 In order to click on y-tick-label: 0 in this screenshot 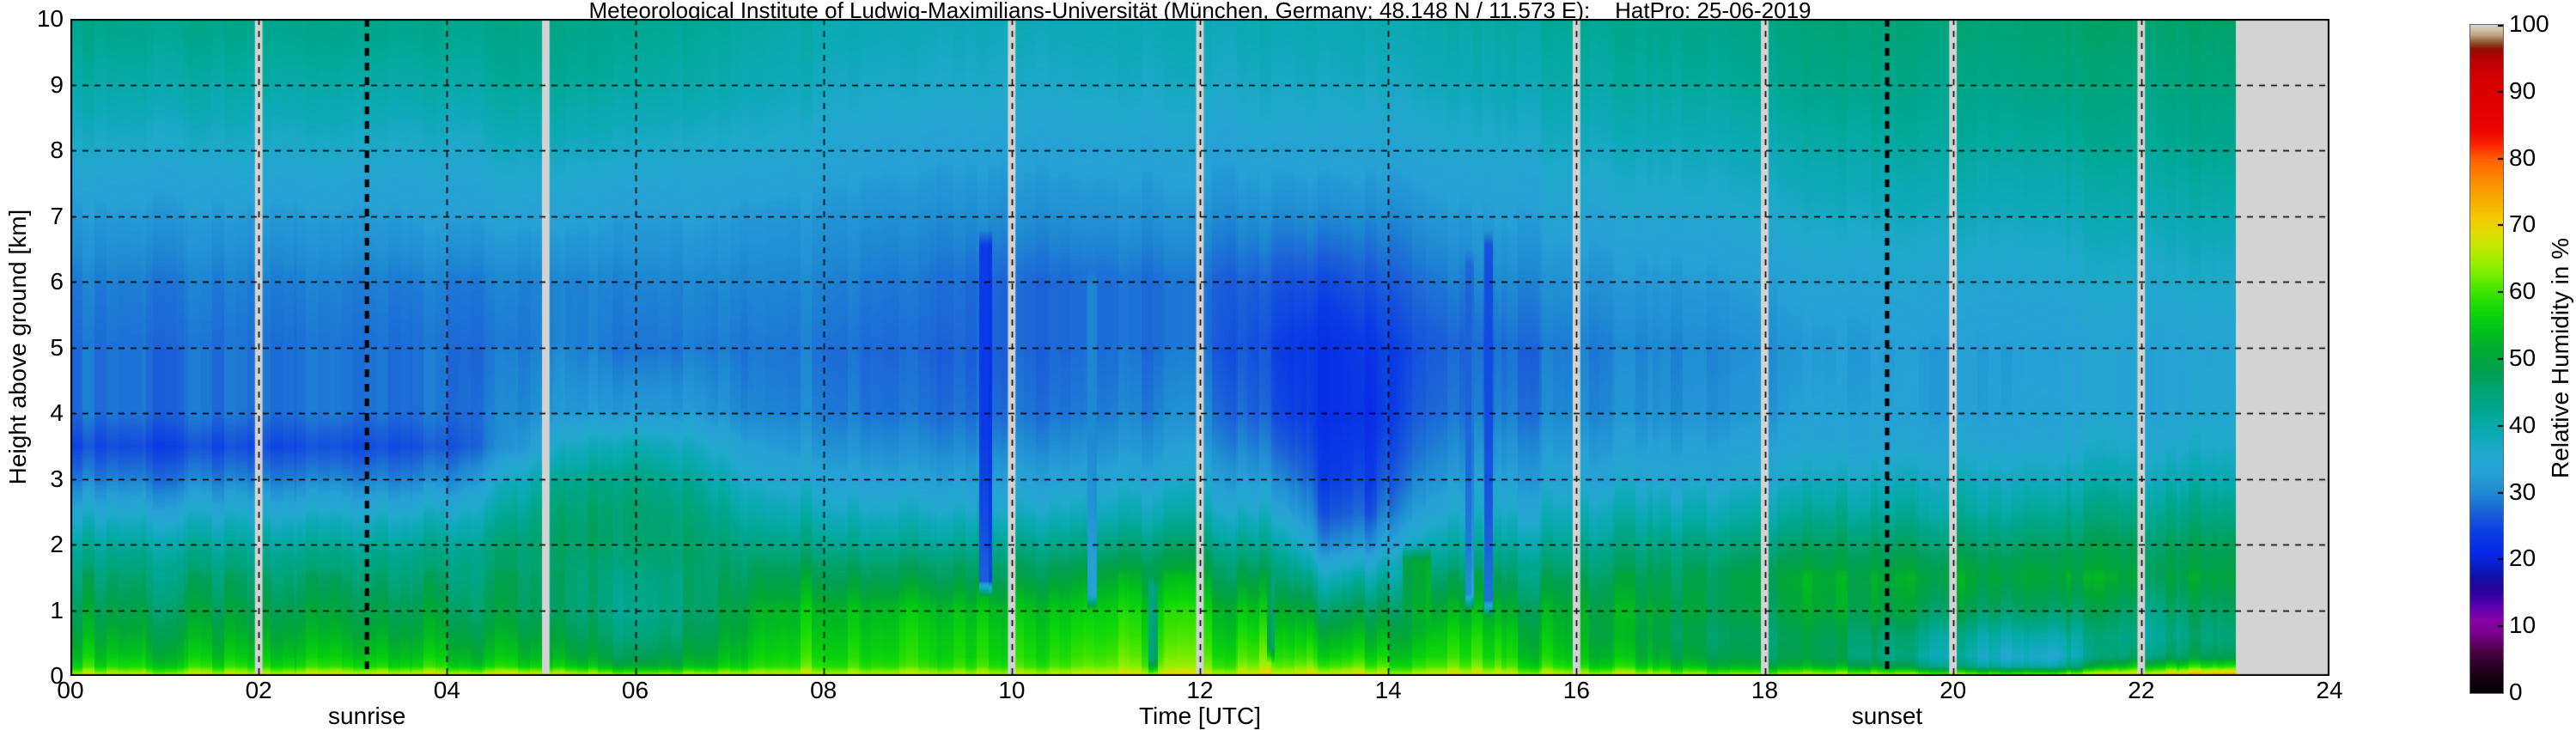, I will do `click(57, 675)`.